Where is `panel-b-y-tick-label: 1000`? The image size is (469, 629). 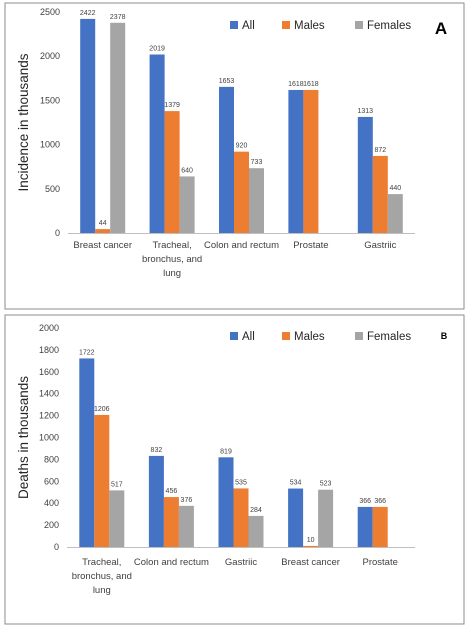 panel-b-y-tick-label: 1000 is located at coordinates (49, 438).